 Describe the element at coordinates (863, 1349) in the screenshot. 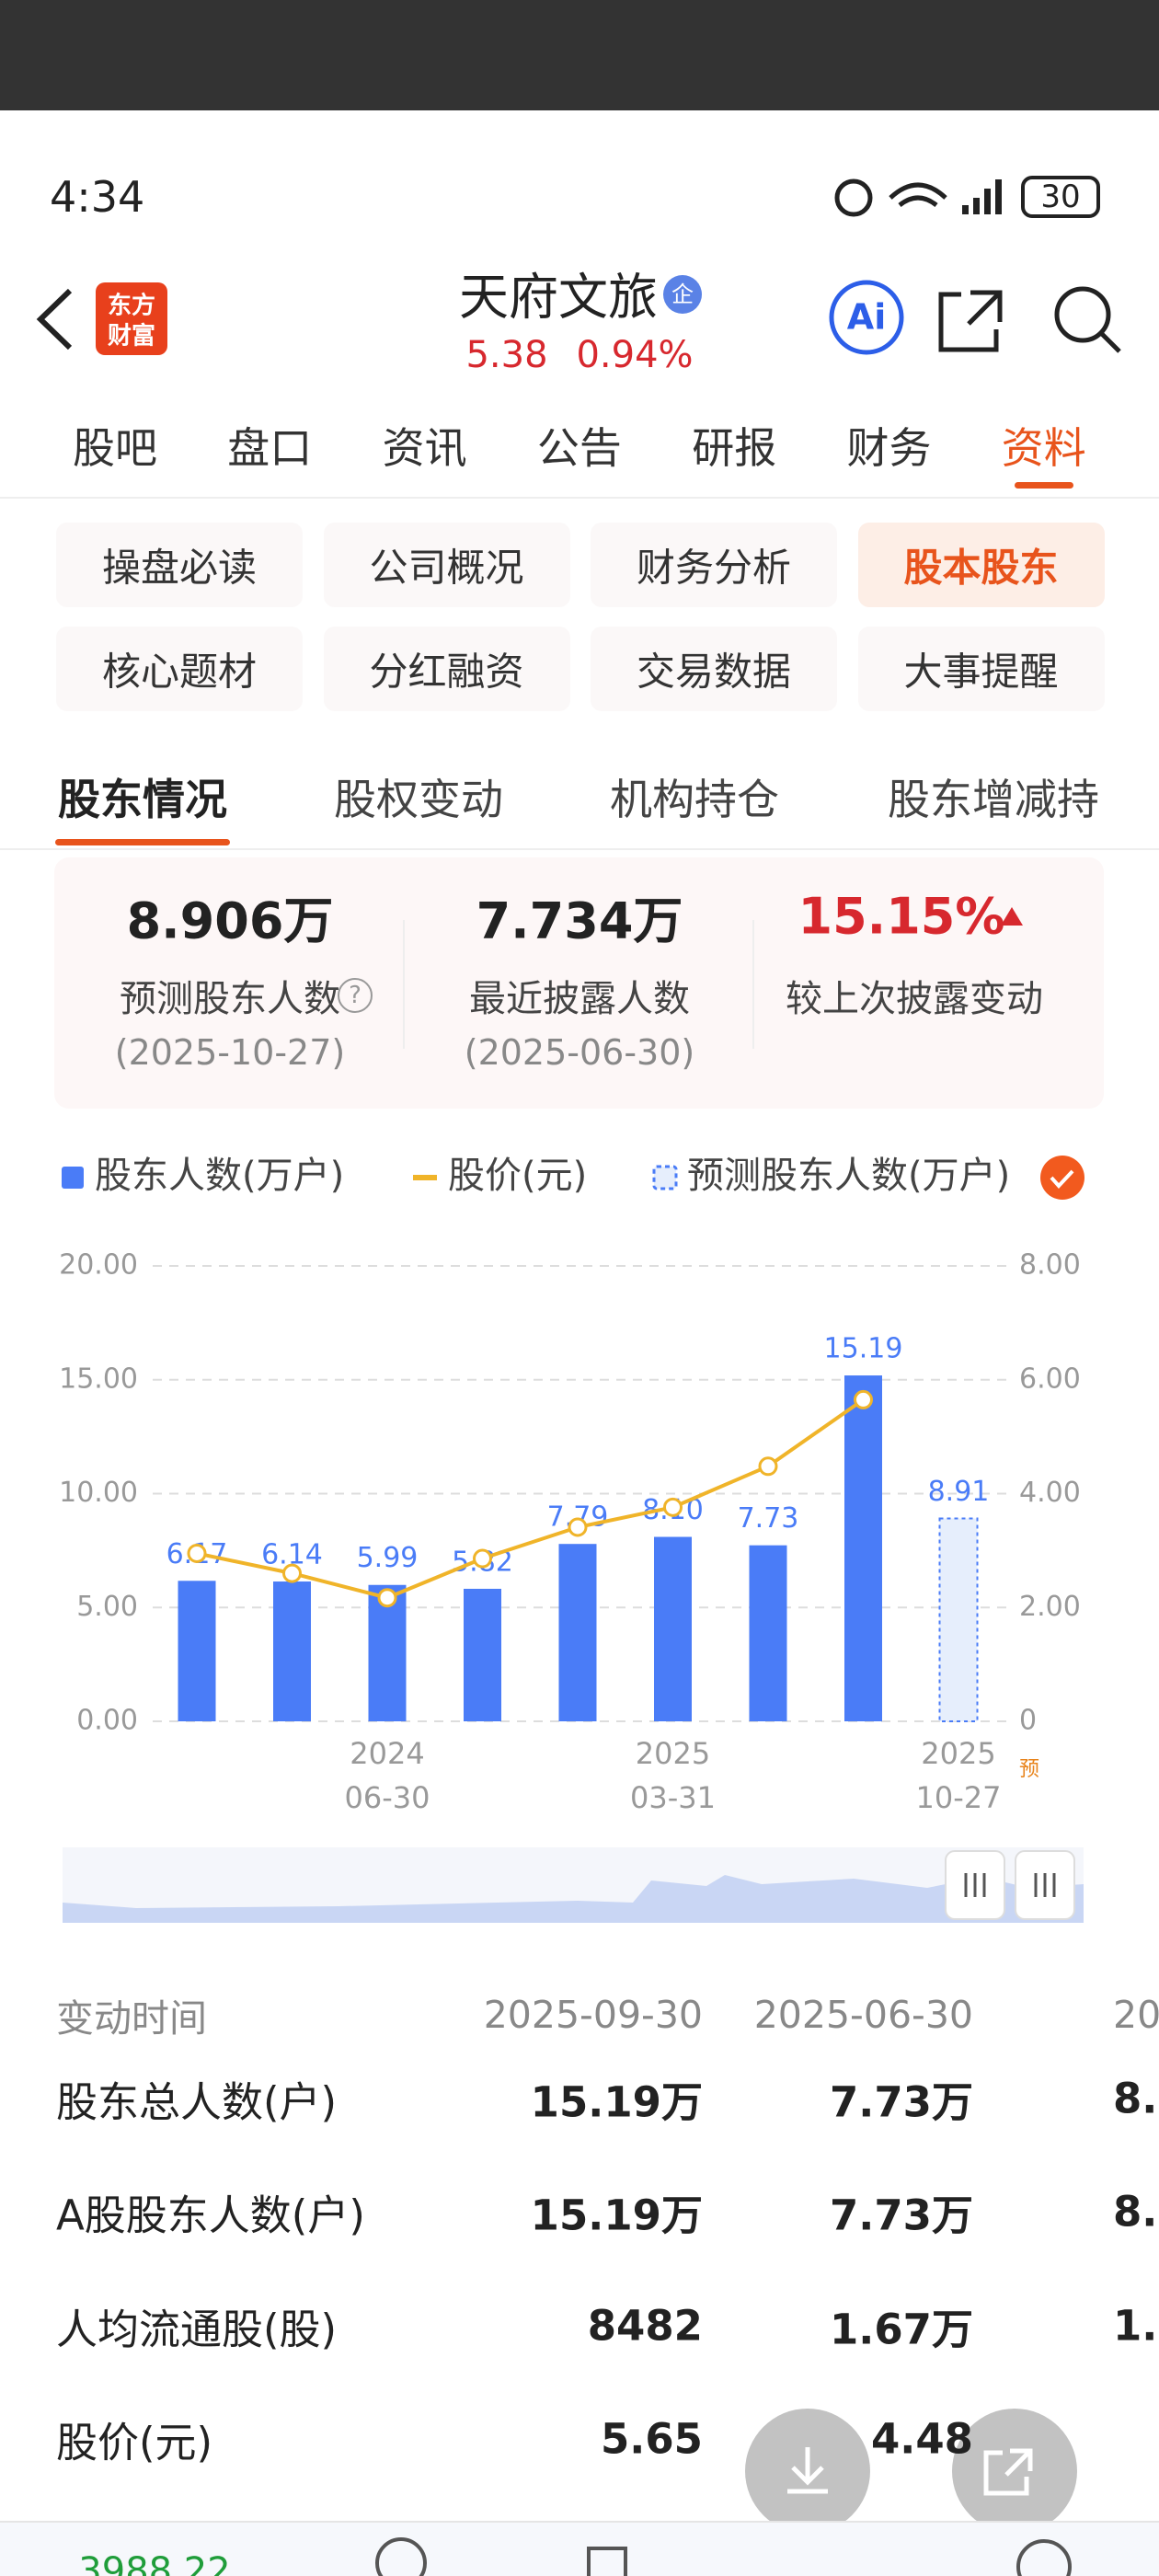

I see `value-label: 15.19` at that location.